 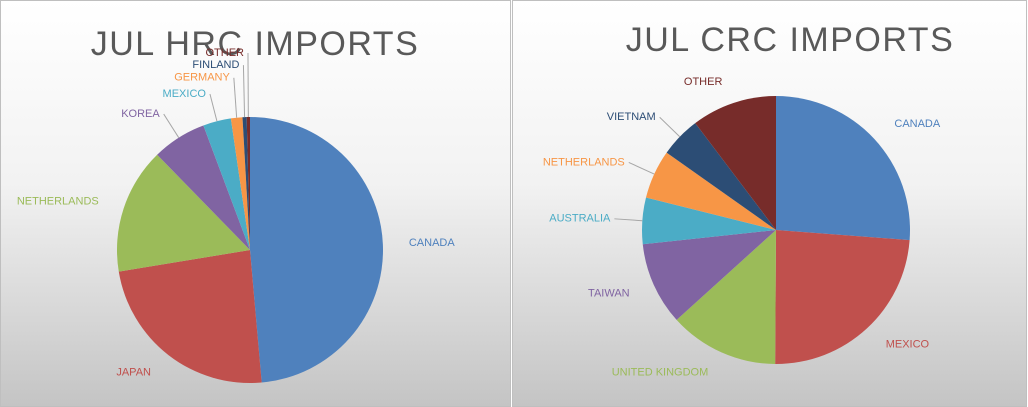 I want to click on slice-label: VIETNAM, so click(x=631, y=117).